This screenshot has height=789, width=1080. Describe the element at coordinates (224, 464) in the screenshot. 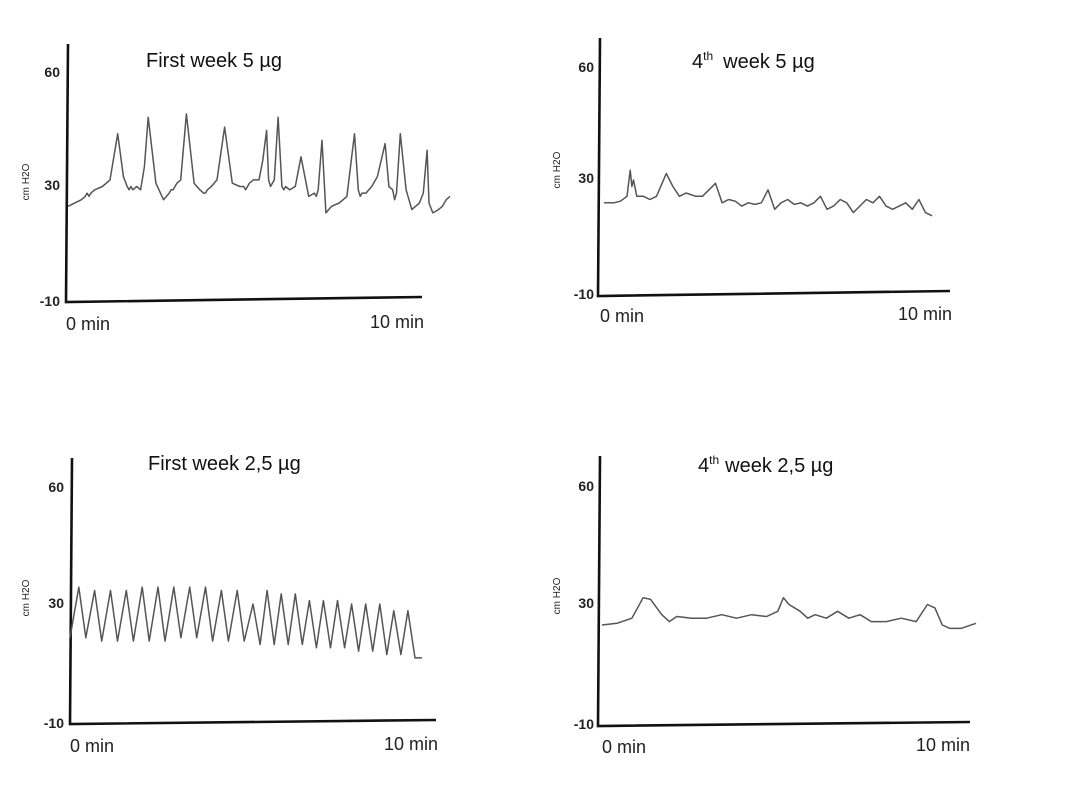

I see `chart-title: First week 2,5 µg` at that location.